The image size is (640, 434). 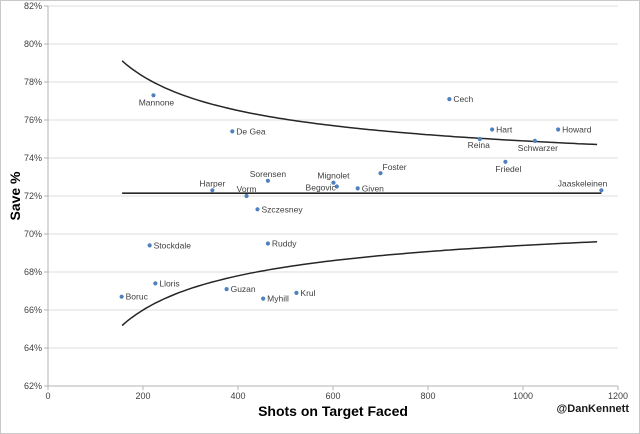 I want to click on data-point-label: Stockdale, so click(x=173, y=245).